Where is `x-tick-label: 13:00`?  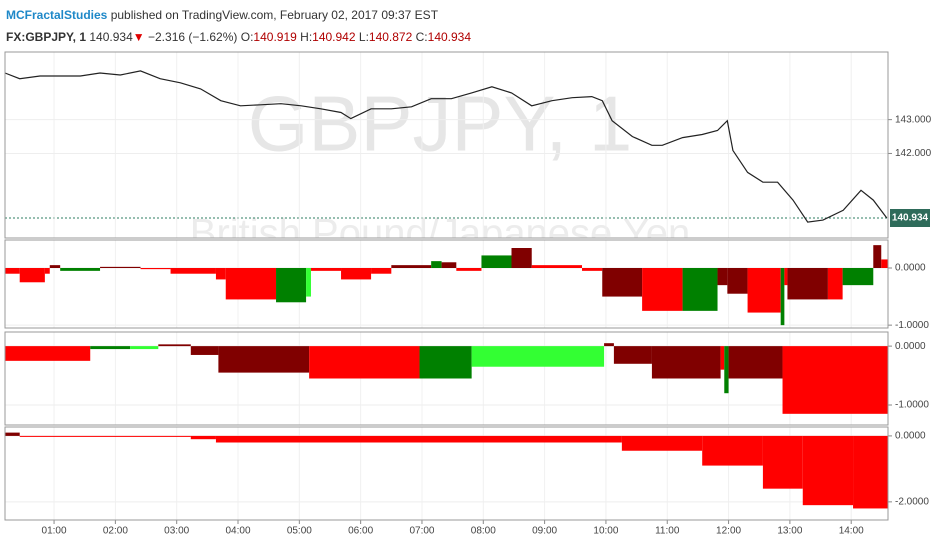
x-tick-label: 13:00 is located at coordinates (789, 531).